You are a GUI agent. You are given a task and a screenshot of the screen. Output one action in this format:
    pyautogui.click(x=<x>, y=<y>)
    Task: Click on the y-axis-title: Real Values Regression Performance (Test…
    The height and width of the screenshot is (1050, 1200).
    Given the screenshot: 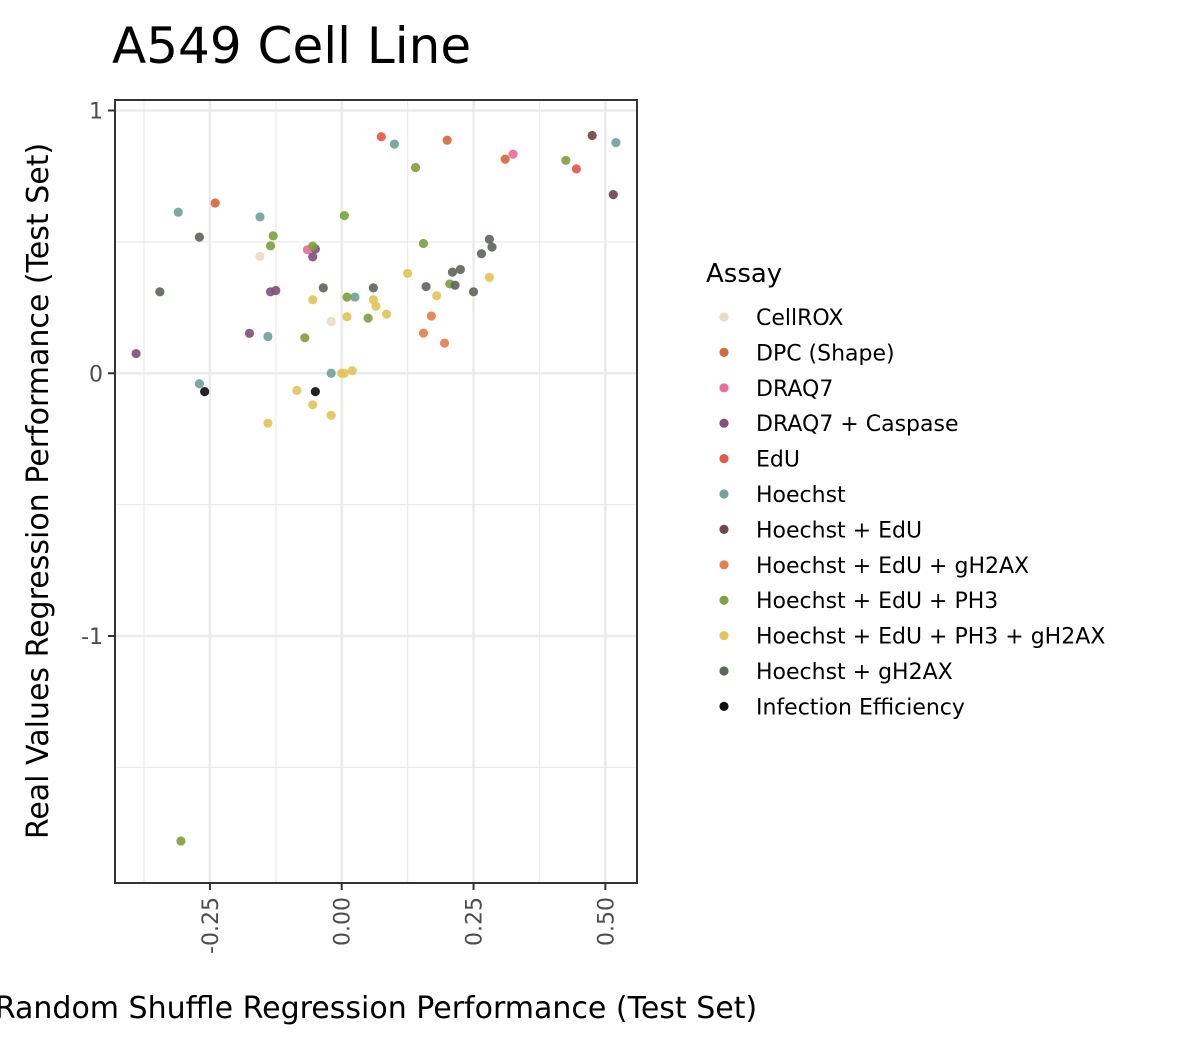 What is the action you would take?
    pyautogui.click(x=38, y=491)
    